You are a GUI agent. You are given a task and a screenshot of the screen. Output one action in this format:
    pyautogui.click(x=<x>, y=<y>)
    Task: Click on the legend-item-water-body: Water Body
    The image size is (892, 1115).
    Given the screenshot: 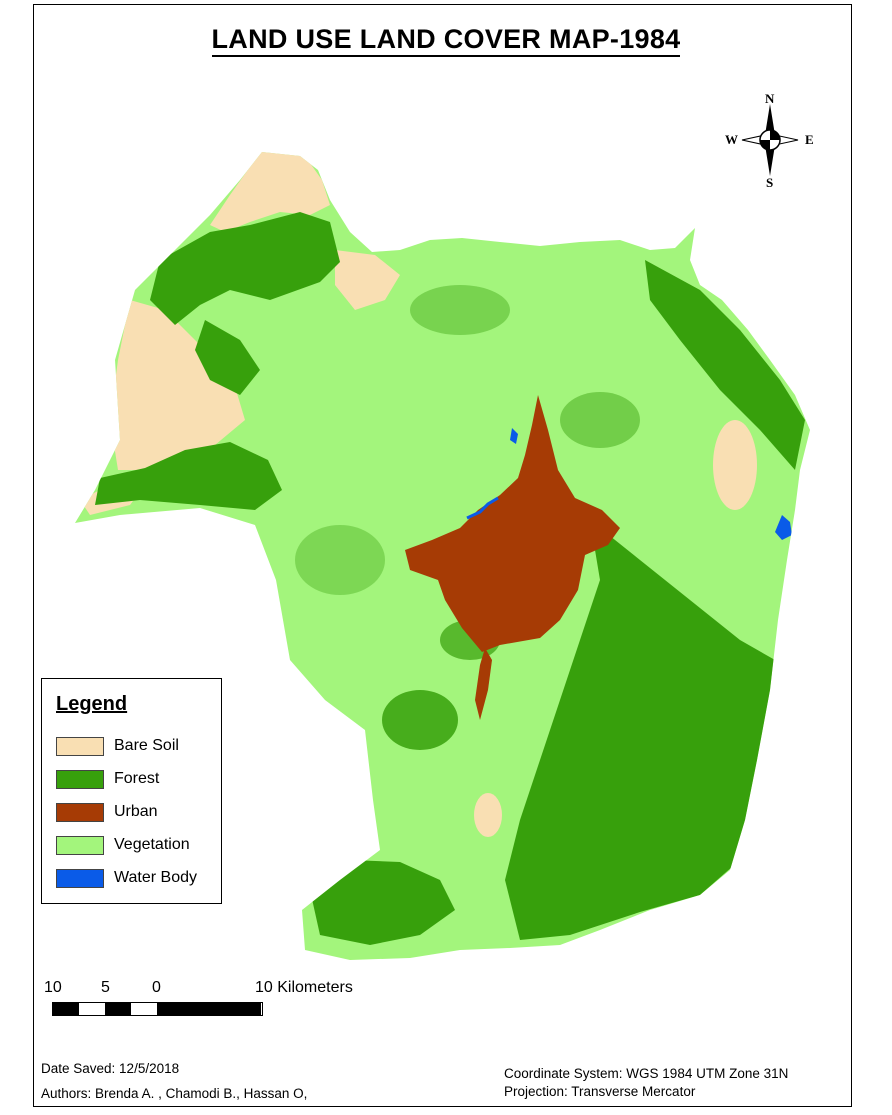 What is the action you would take?
    pyautogui.click(x=126, y=878)
    